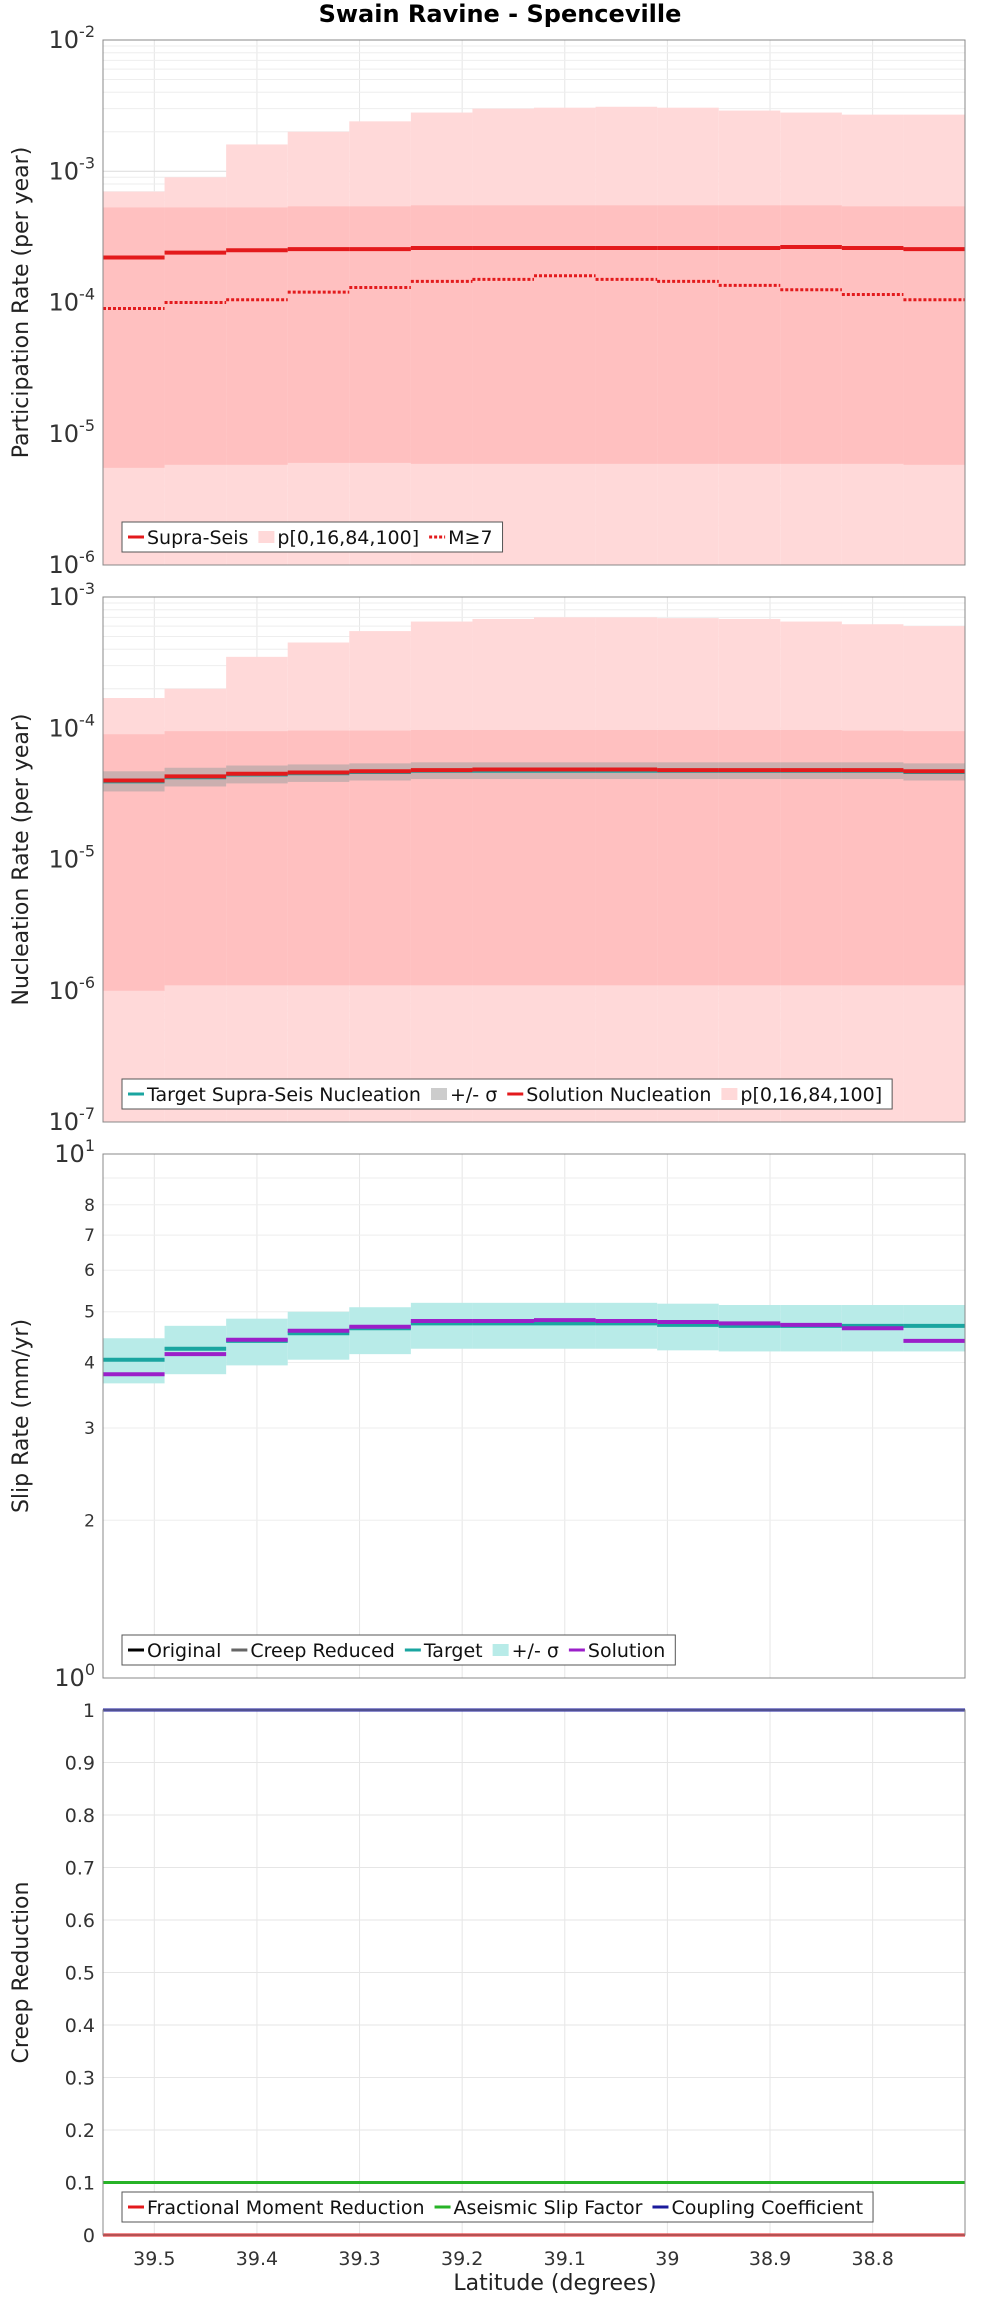 The image size is (1000, 2300). Describe the element at coordinates (21, 1416) in the screenshot. I see `y-axis-label: Slip Rate (mm/yr)` at that location.